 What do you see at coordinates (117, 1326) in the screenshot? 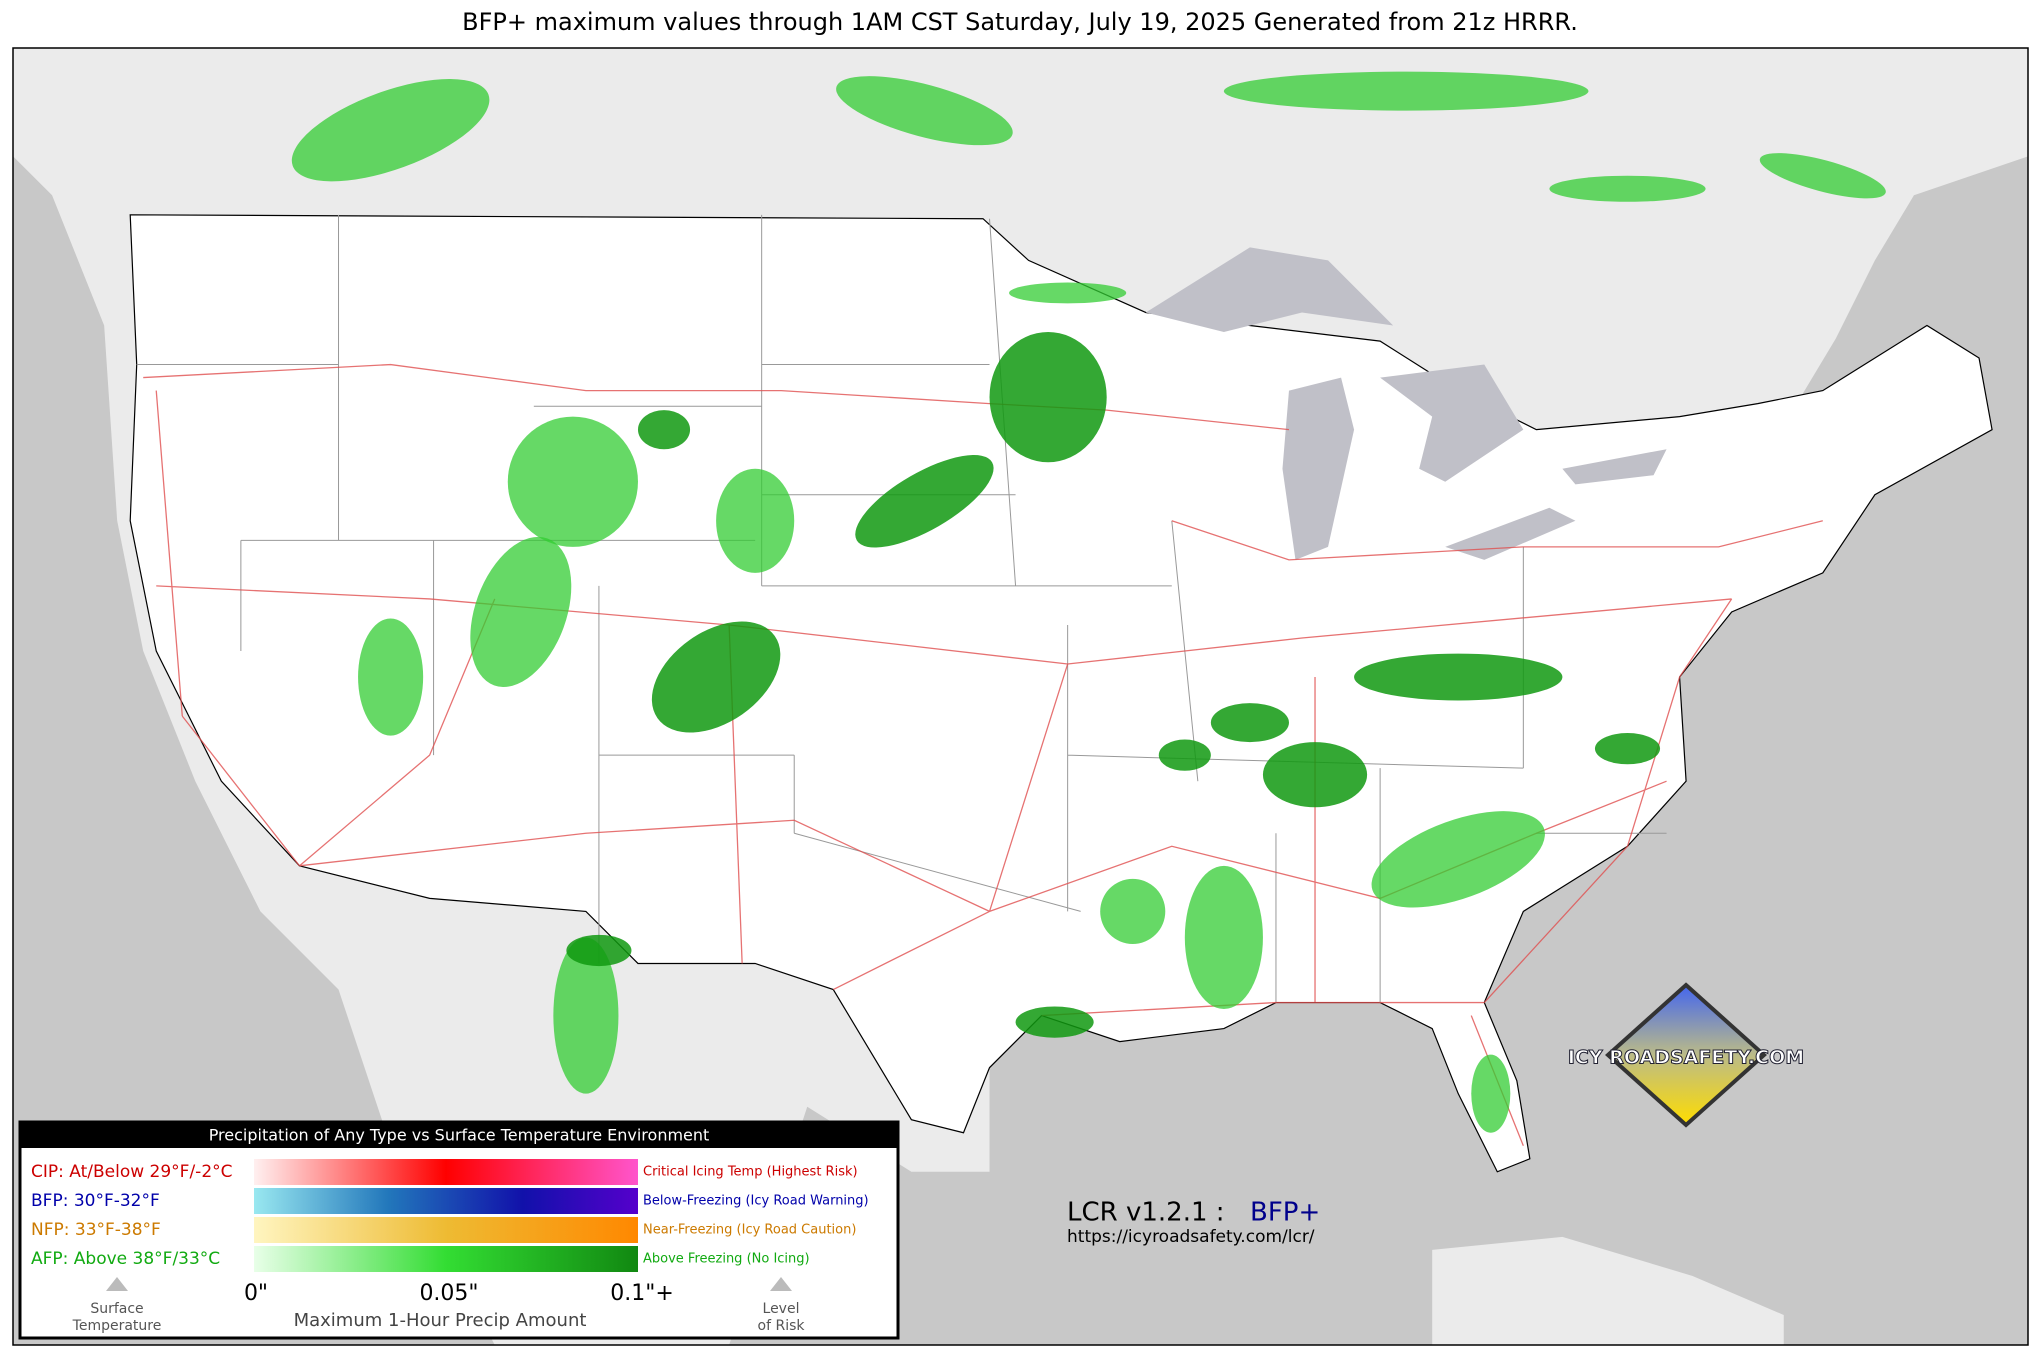
I see `surface-temperature-label: Temperature` at bounding box center [117, 1326].